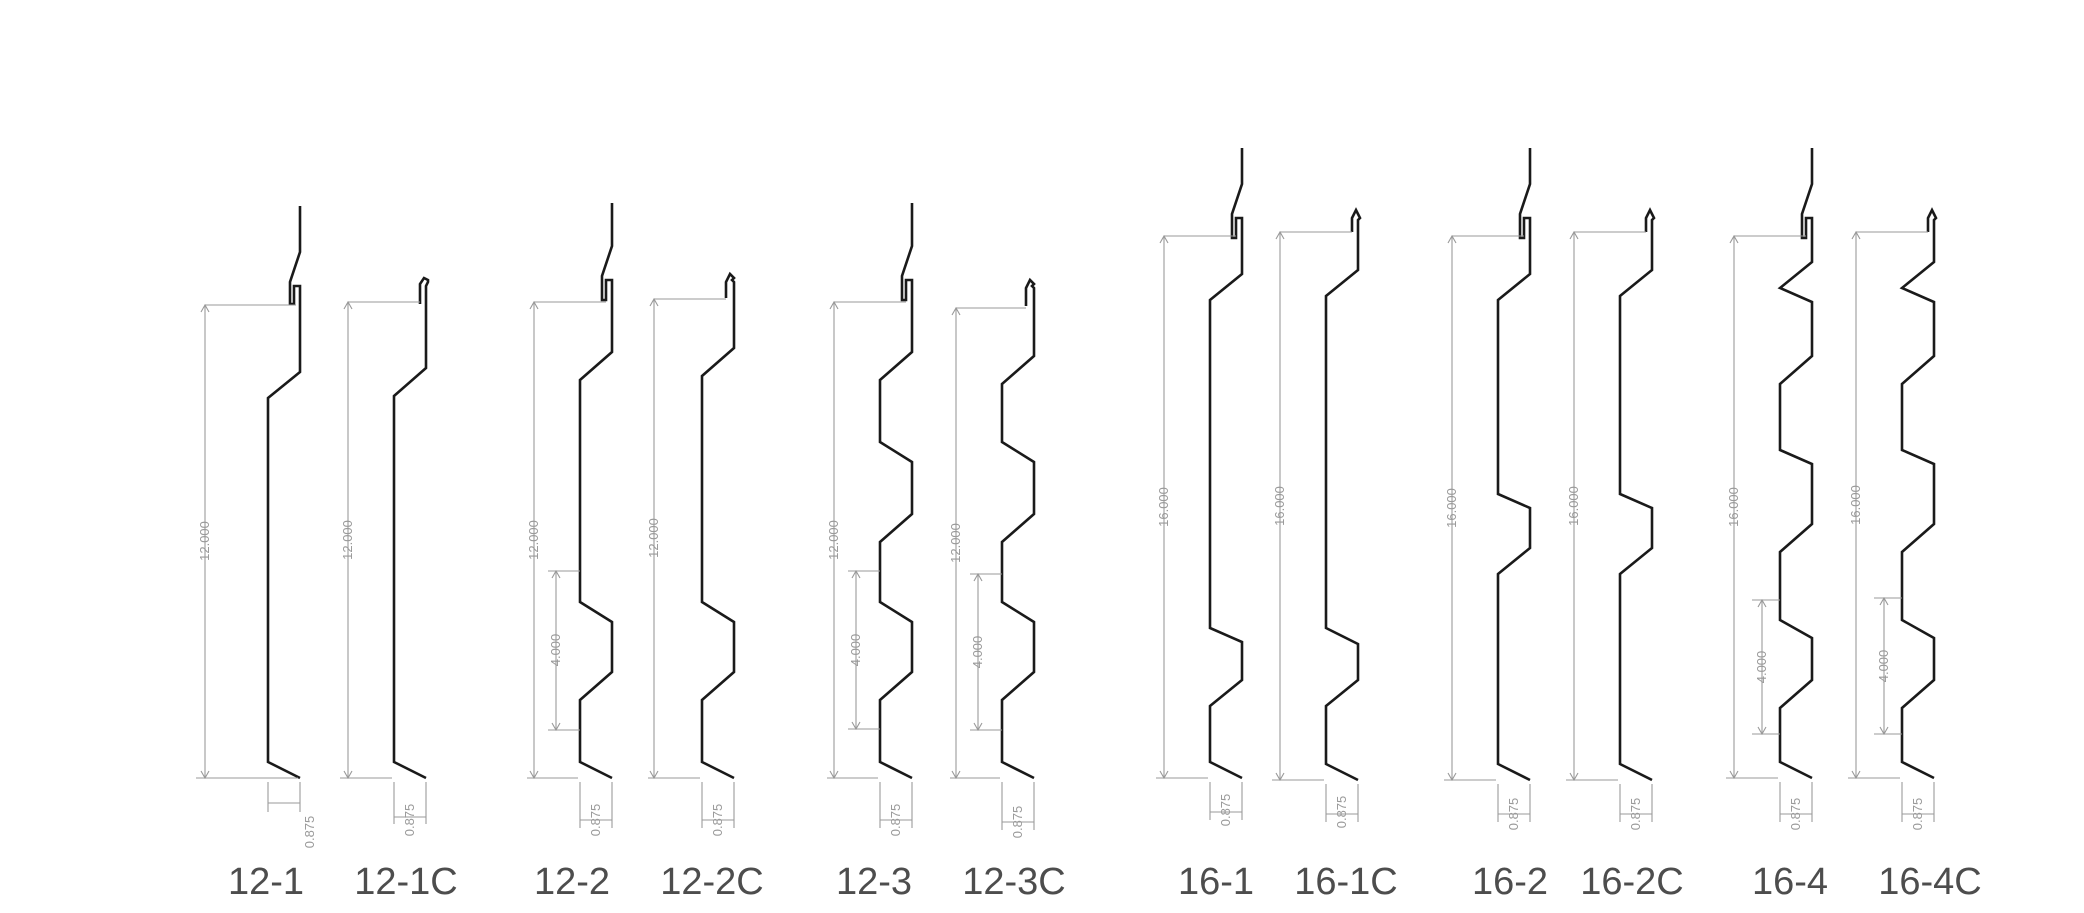  I want to click on profile-16-2C: 16.000 0.875 16-2C, so click(1625, 555).